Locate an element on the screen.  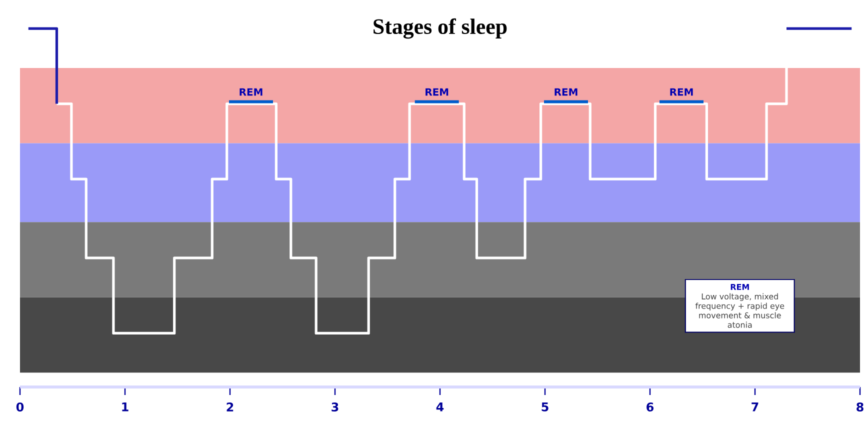
x-tick-label: 0 is located at coordinates (20, 407).